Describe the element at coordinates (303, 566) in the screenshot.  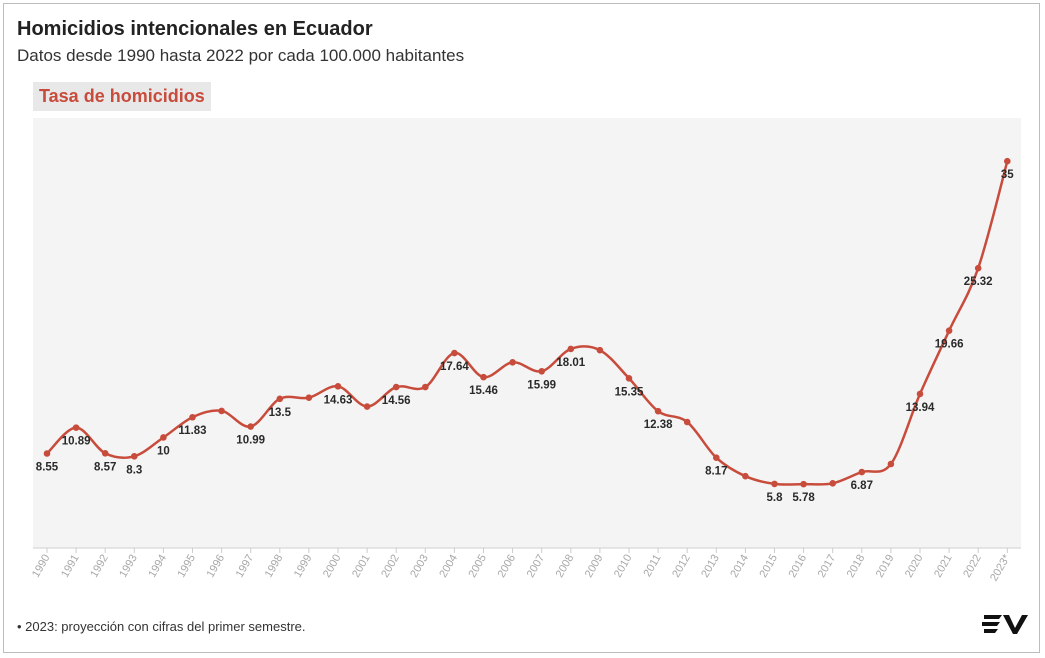
I see `x-tick-label: 1999` at that location.